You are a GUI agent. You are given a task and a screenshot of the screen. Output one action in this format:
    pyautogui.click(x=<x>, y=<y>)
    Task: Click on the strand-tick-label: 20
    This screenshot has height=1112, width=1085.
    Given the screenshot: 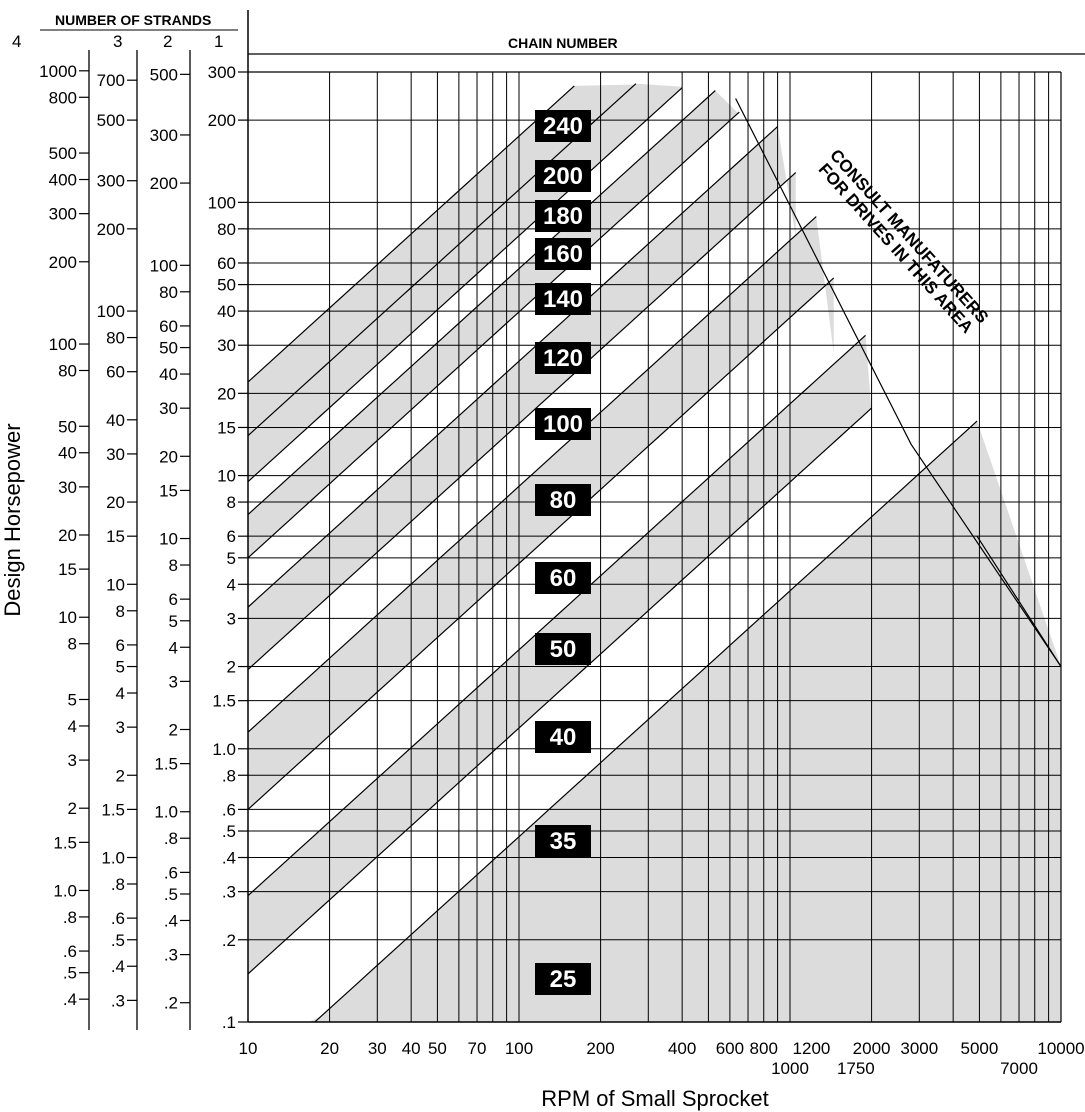 What is the action you would take?
    pyautogui.click(x=226, y=393)
    